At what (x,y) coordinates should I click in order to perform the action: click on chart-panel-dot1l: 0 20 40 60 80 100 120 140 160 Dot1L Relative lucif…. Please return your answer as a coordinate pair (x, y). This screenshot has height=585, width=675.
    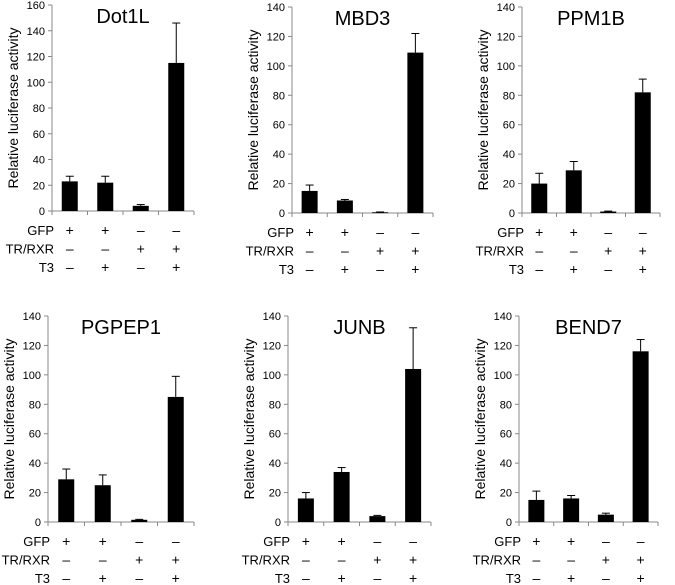
    Looking at the image, I should click on (100, 137).